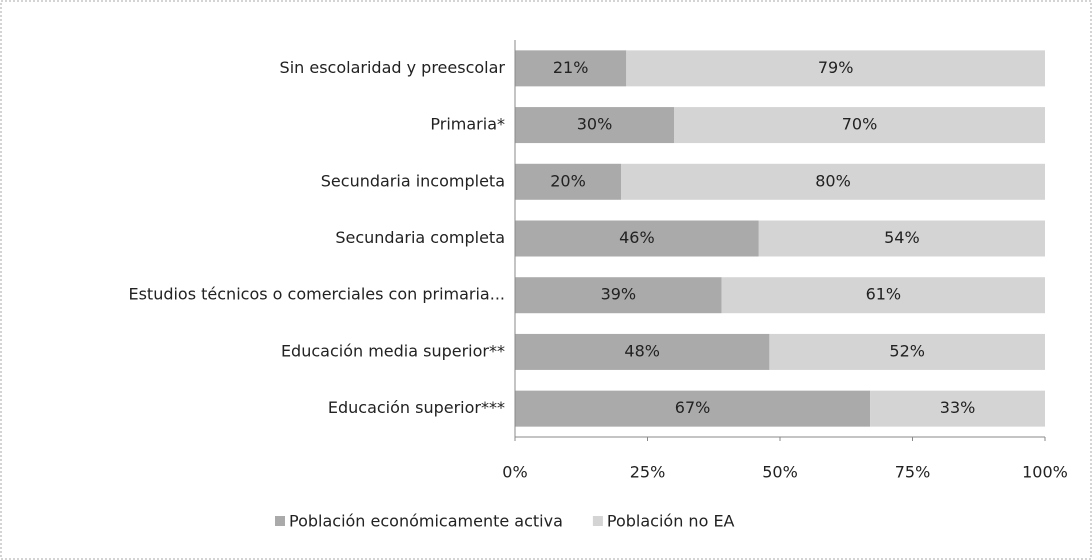  Describe the element at coordinates (913, 472) in the screenshot. I see `x-tick-label: 75%` at that location.